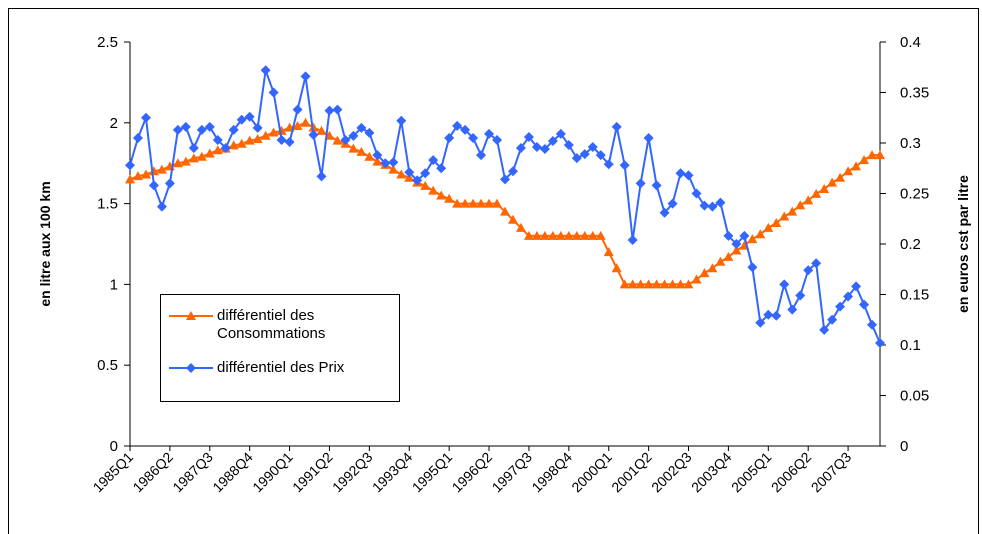 The height and width of the screenshot is (534, 982). I want to click on y2-tick-label: 0, so click(904, 446).